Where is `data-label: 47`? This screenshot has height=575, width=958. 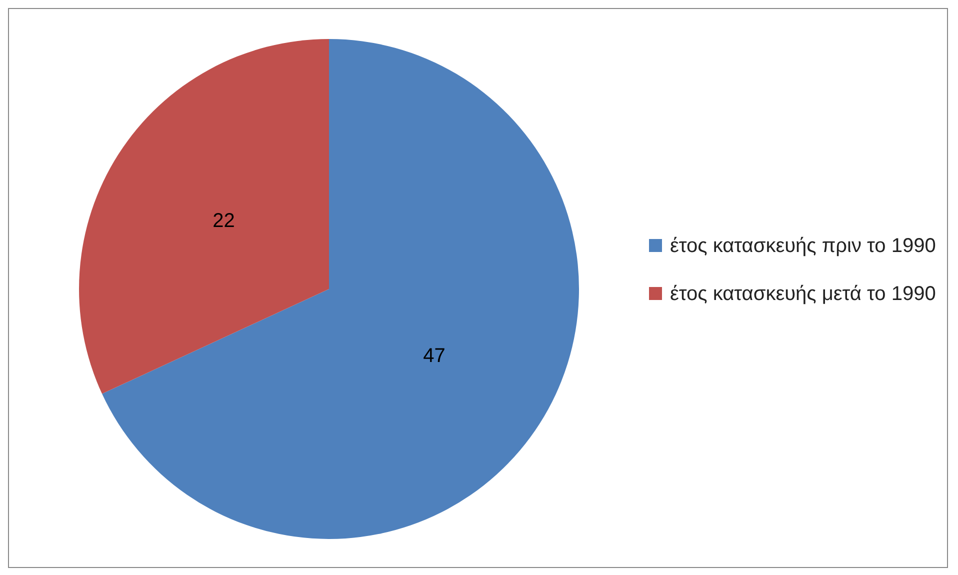
data-label: 47 is located at coordinates (434, 355).